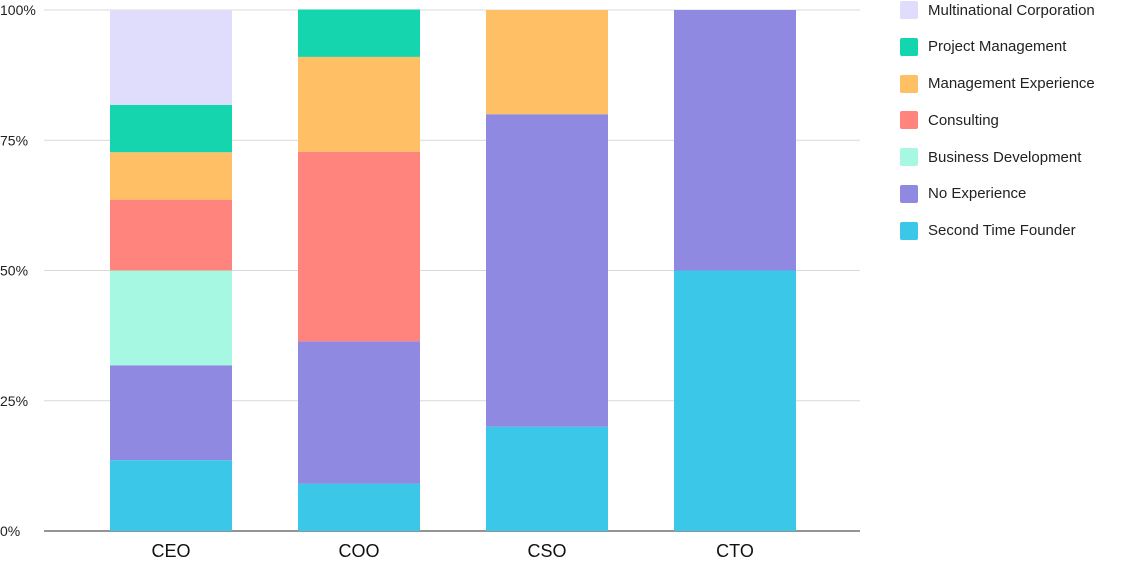 Image resolution: width=1124 pixels, height=568 pixels. I want to click on bar-stack-coo, so click(359, 270).